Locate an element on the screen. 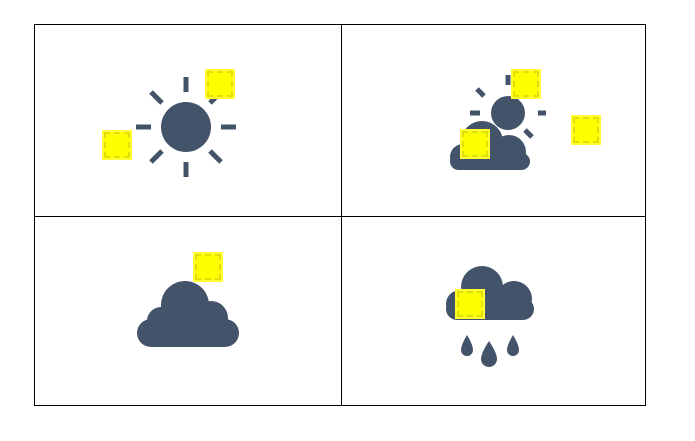 This screenshot has width=695, height=441. grid-divider-vertical is located at coordinates (341, 215).